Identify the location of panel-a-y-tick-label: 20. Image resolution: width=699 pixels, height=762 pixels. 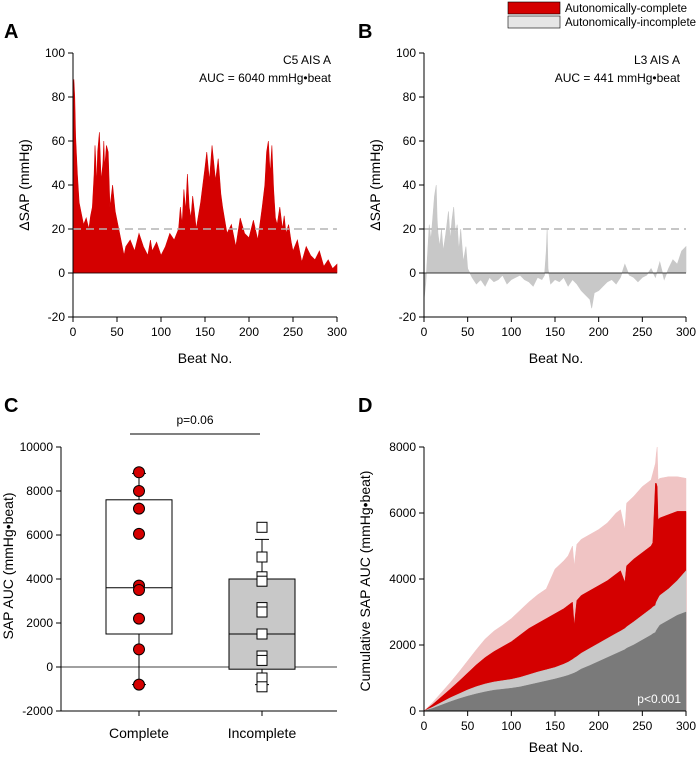
(59, 229).